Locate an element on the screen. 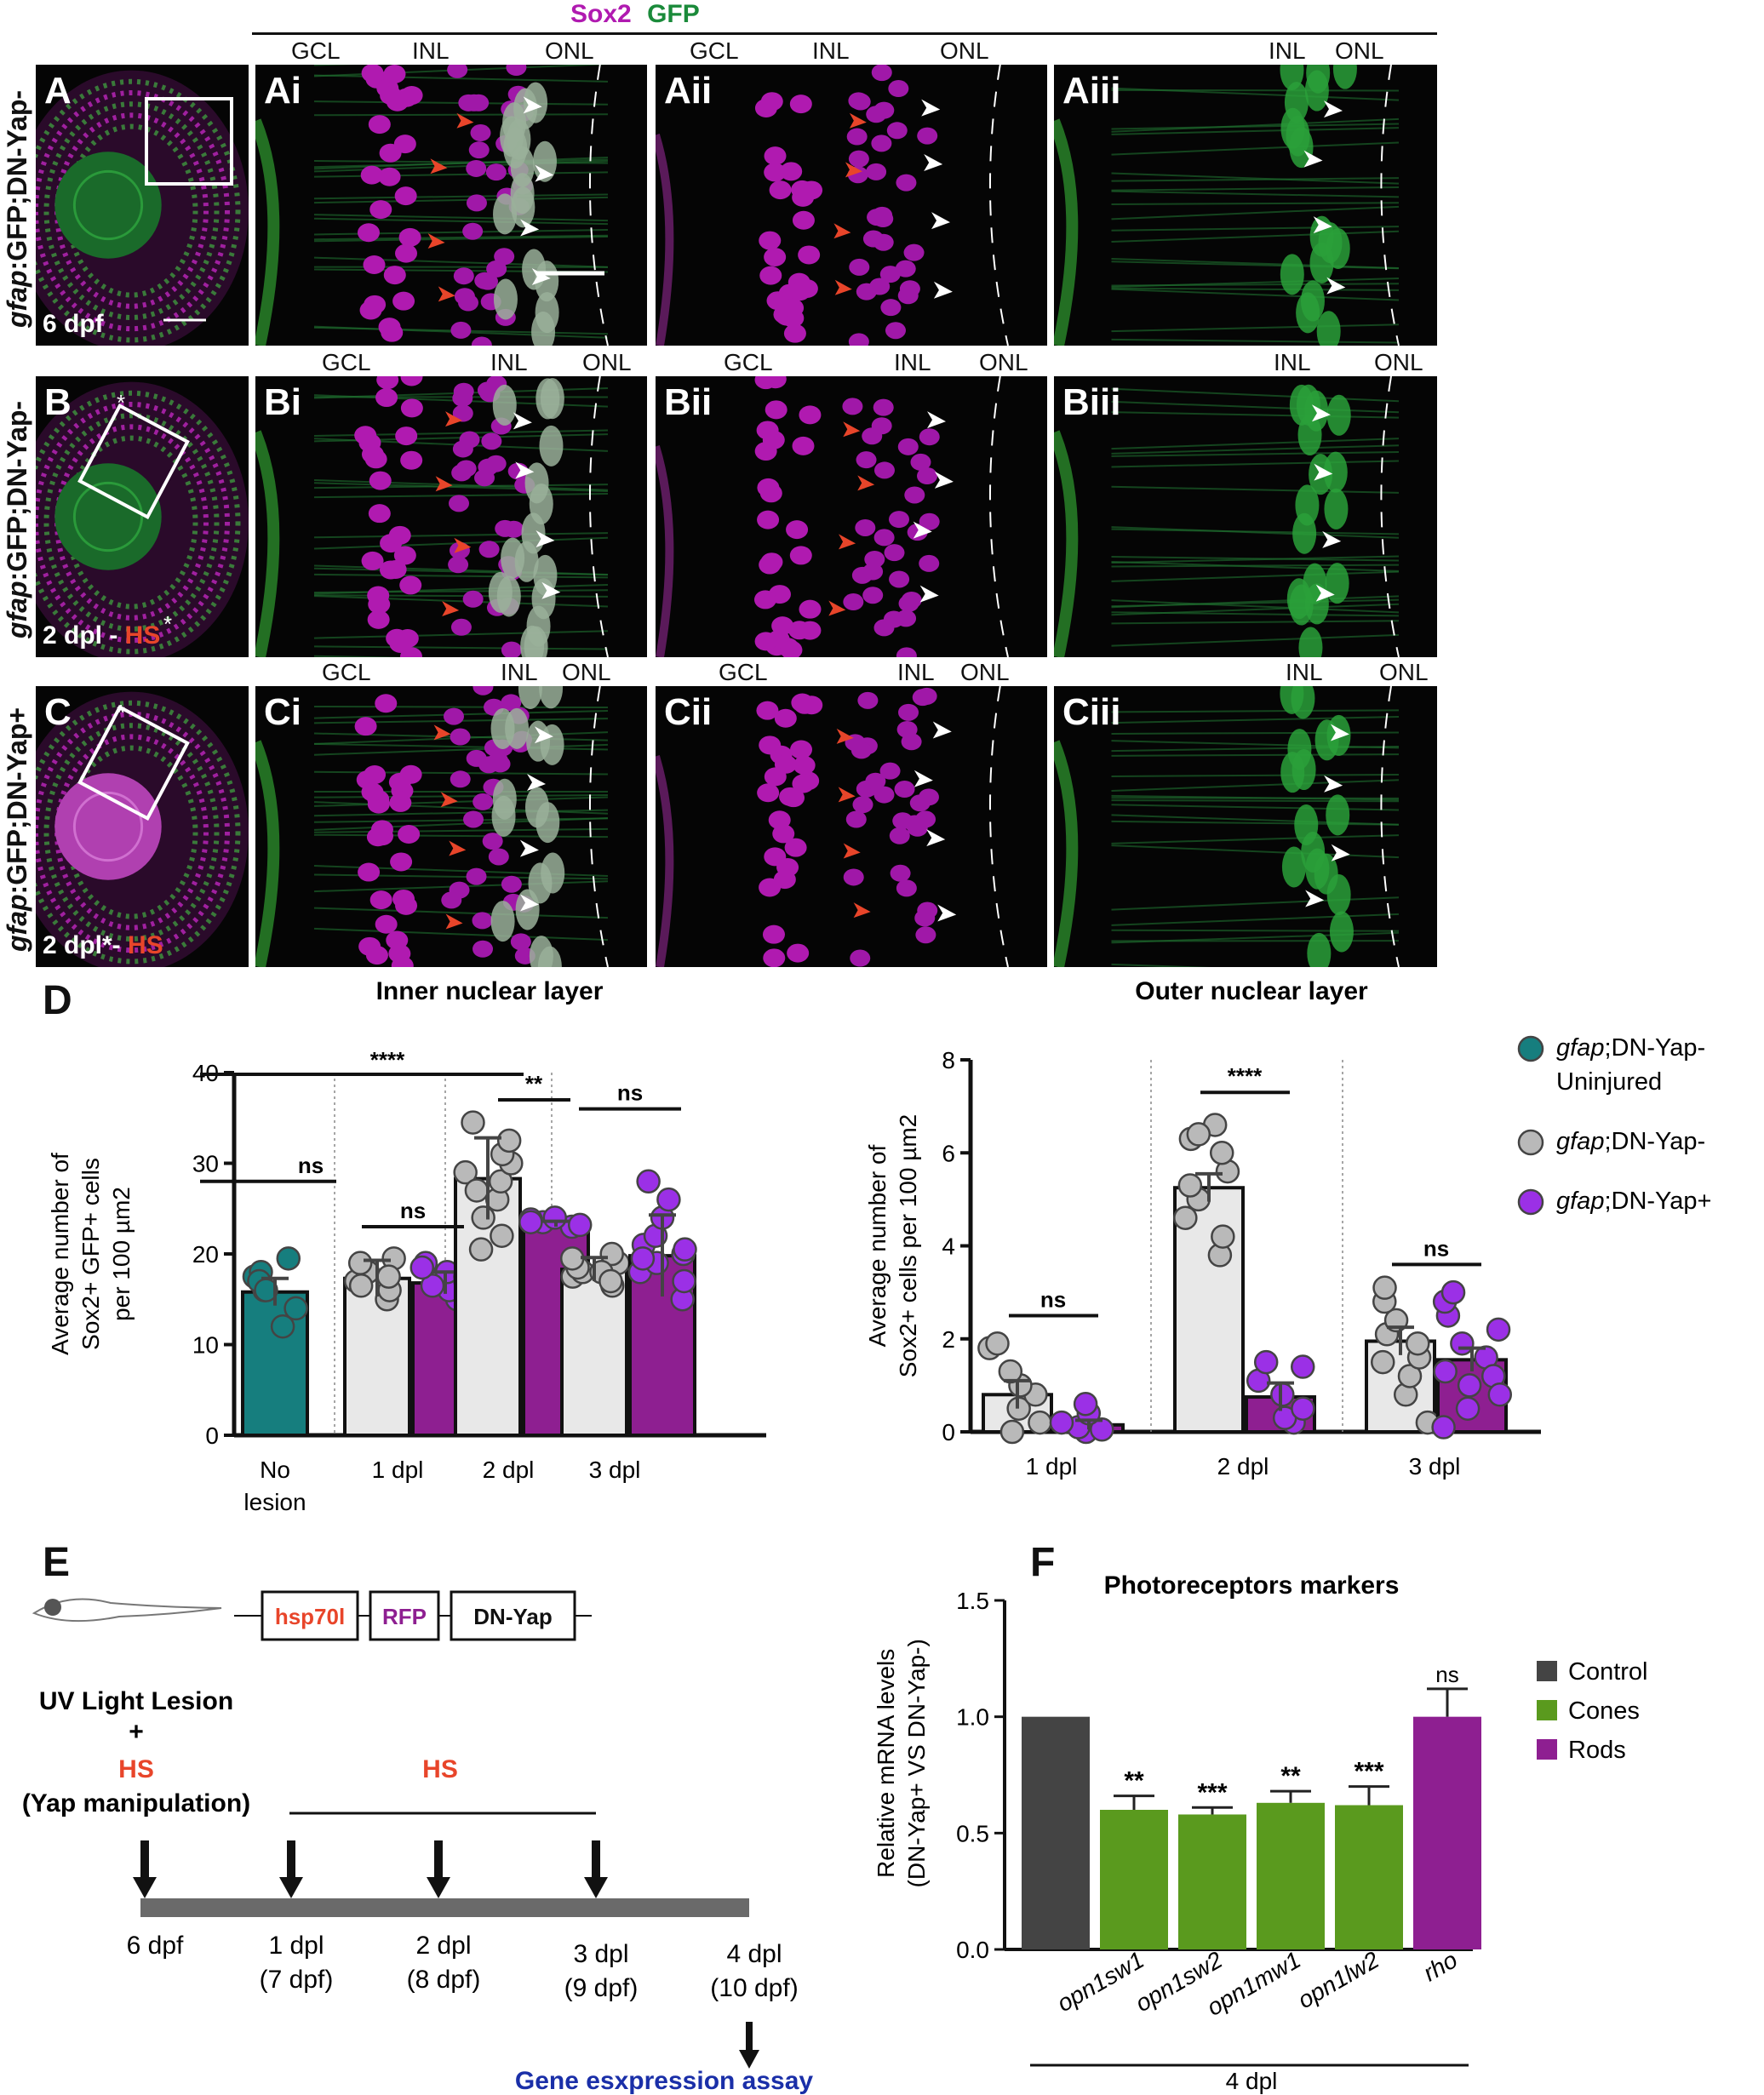  roi-box is located at coordinates (133, 763).